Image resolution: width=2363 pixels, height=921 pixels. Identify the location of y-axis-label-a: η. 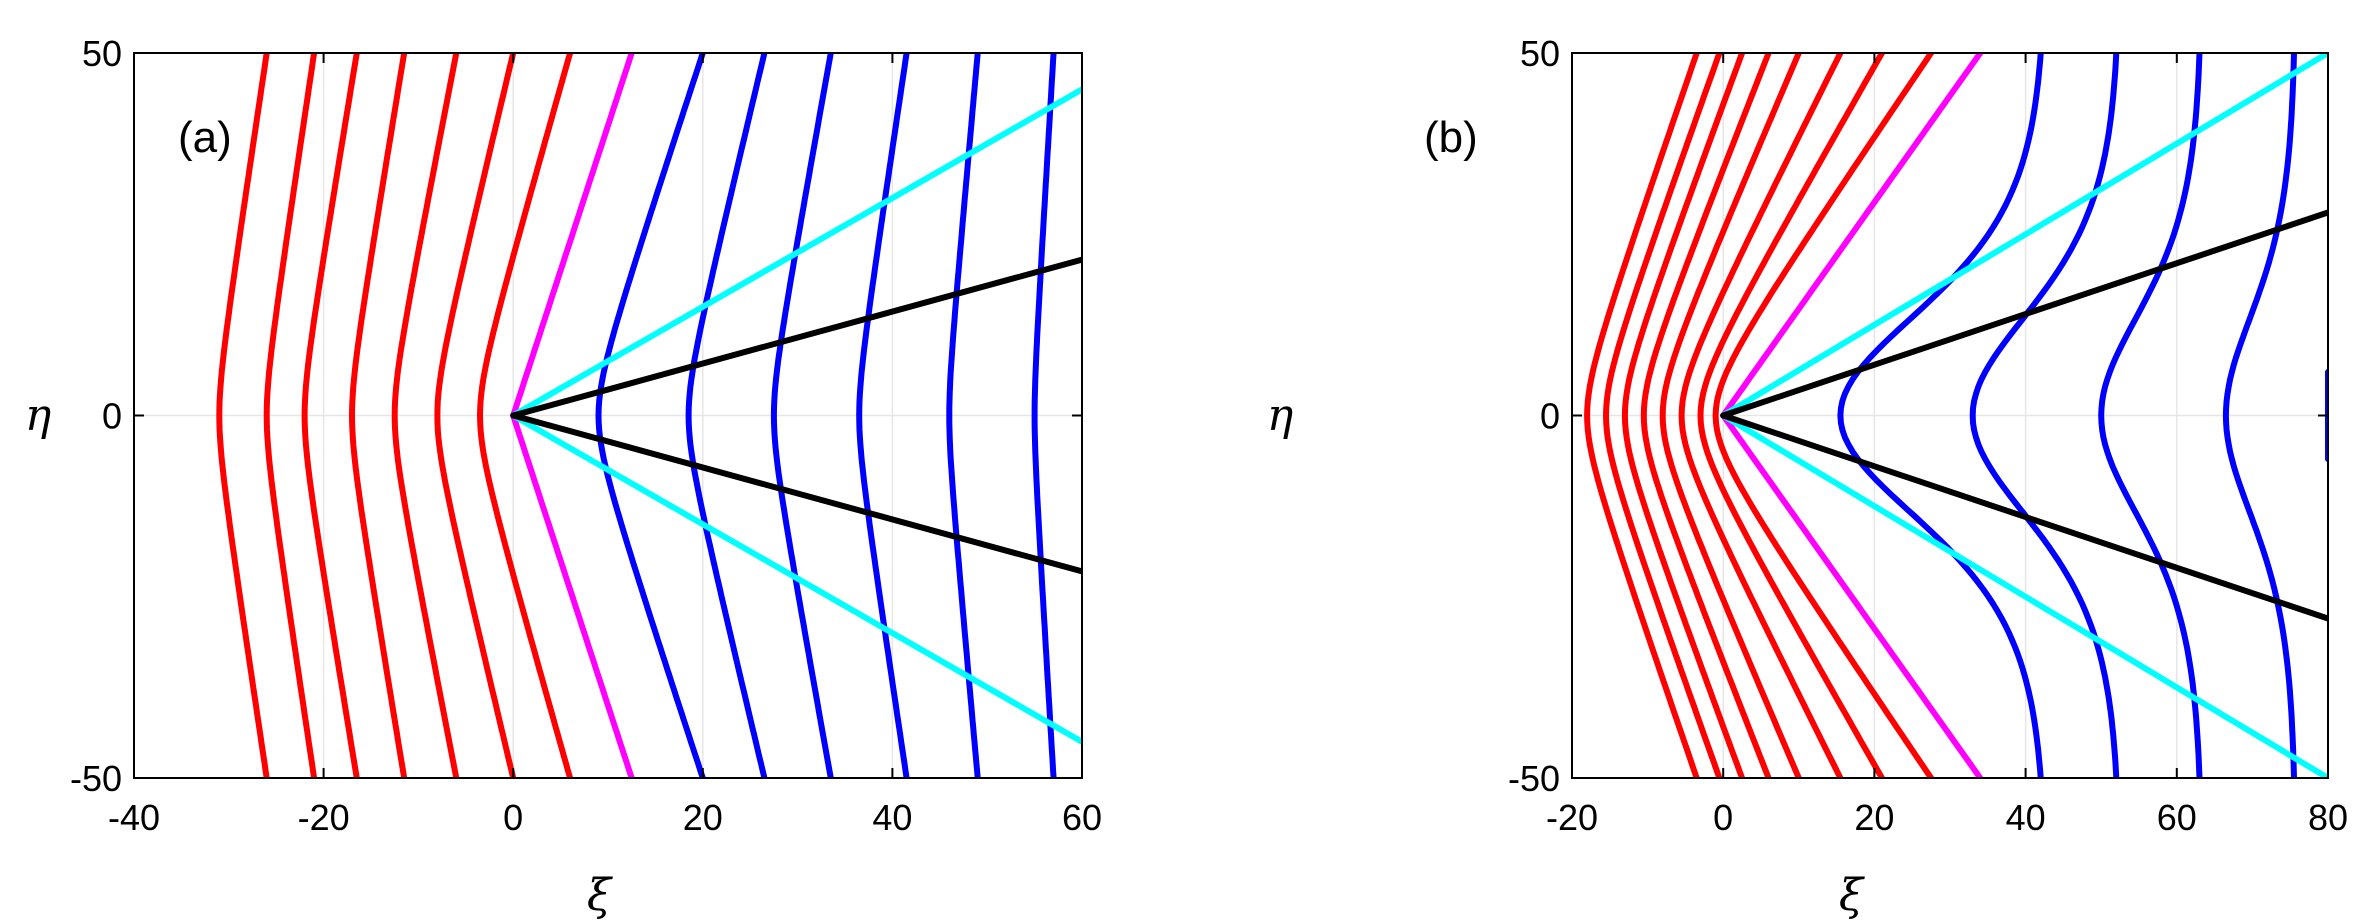
(38, 415).